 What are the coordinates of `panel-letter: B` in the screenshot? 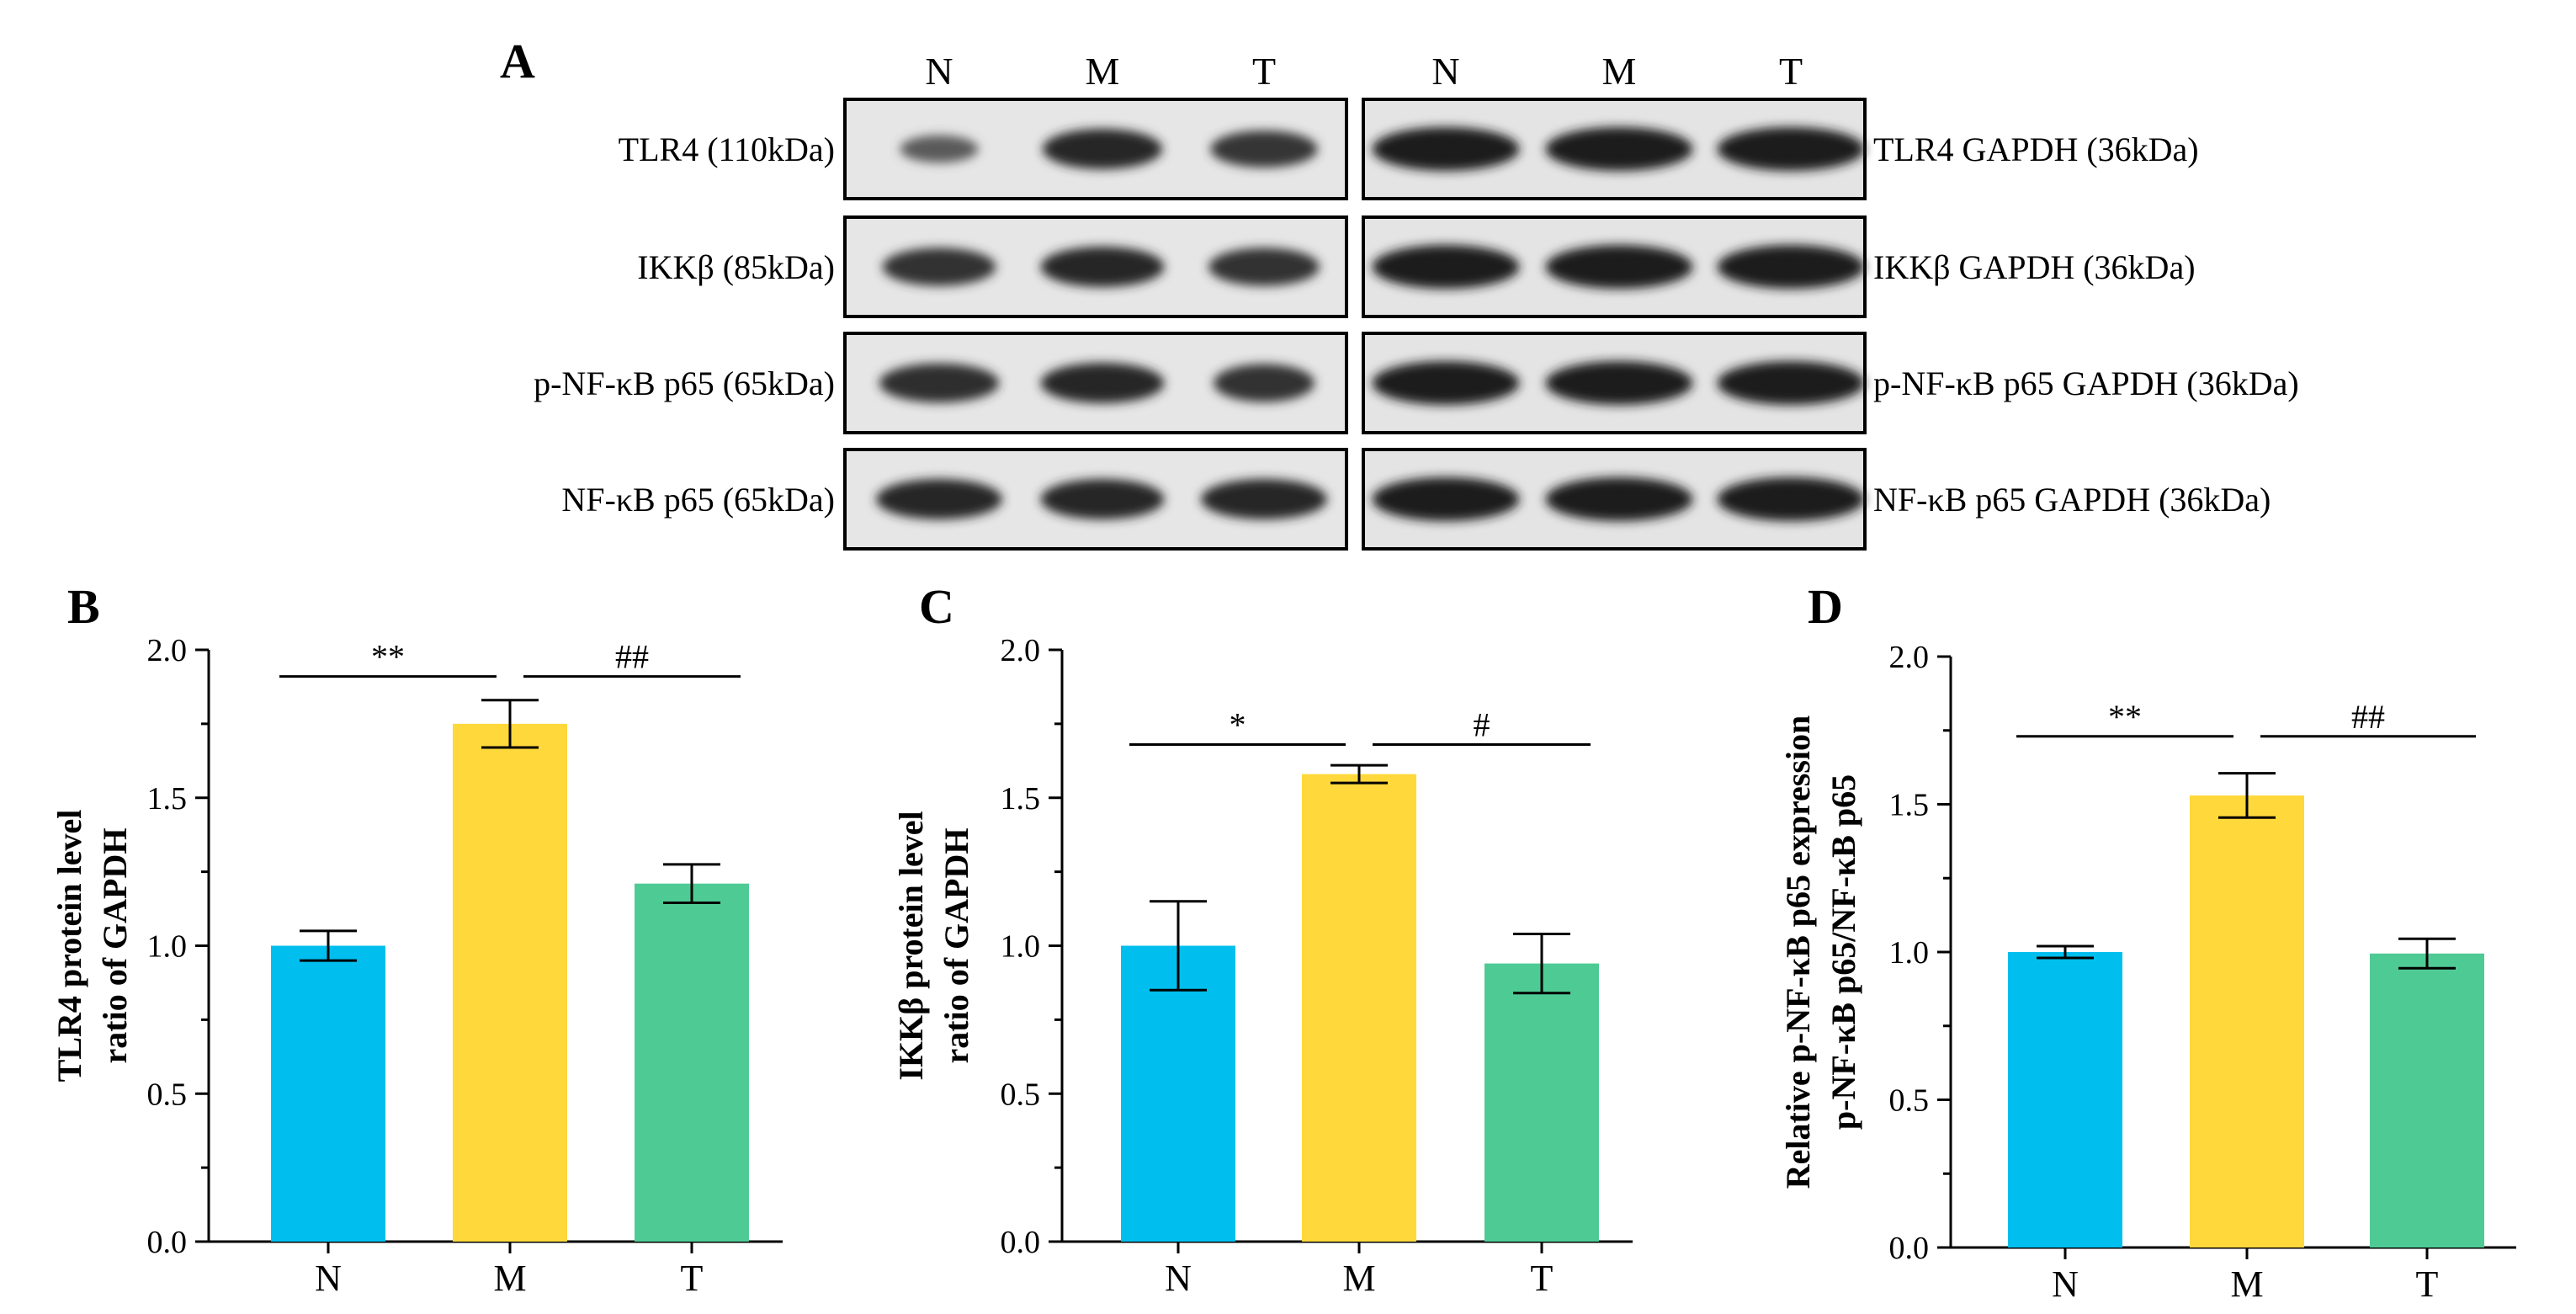 It's located at (83, 606).